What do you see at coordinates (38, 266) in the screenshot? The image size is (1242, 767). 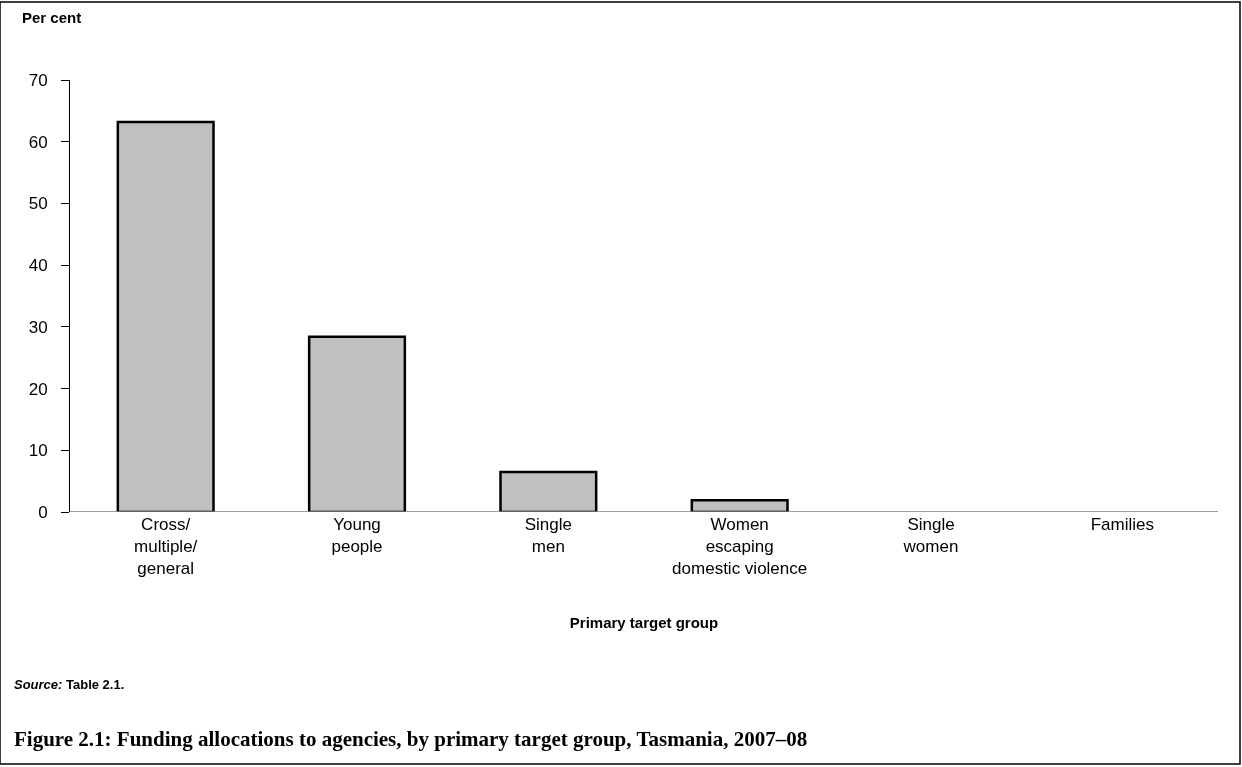 I see `y-tick-label: 40` at bounding box center [38, 266].